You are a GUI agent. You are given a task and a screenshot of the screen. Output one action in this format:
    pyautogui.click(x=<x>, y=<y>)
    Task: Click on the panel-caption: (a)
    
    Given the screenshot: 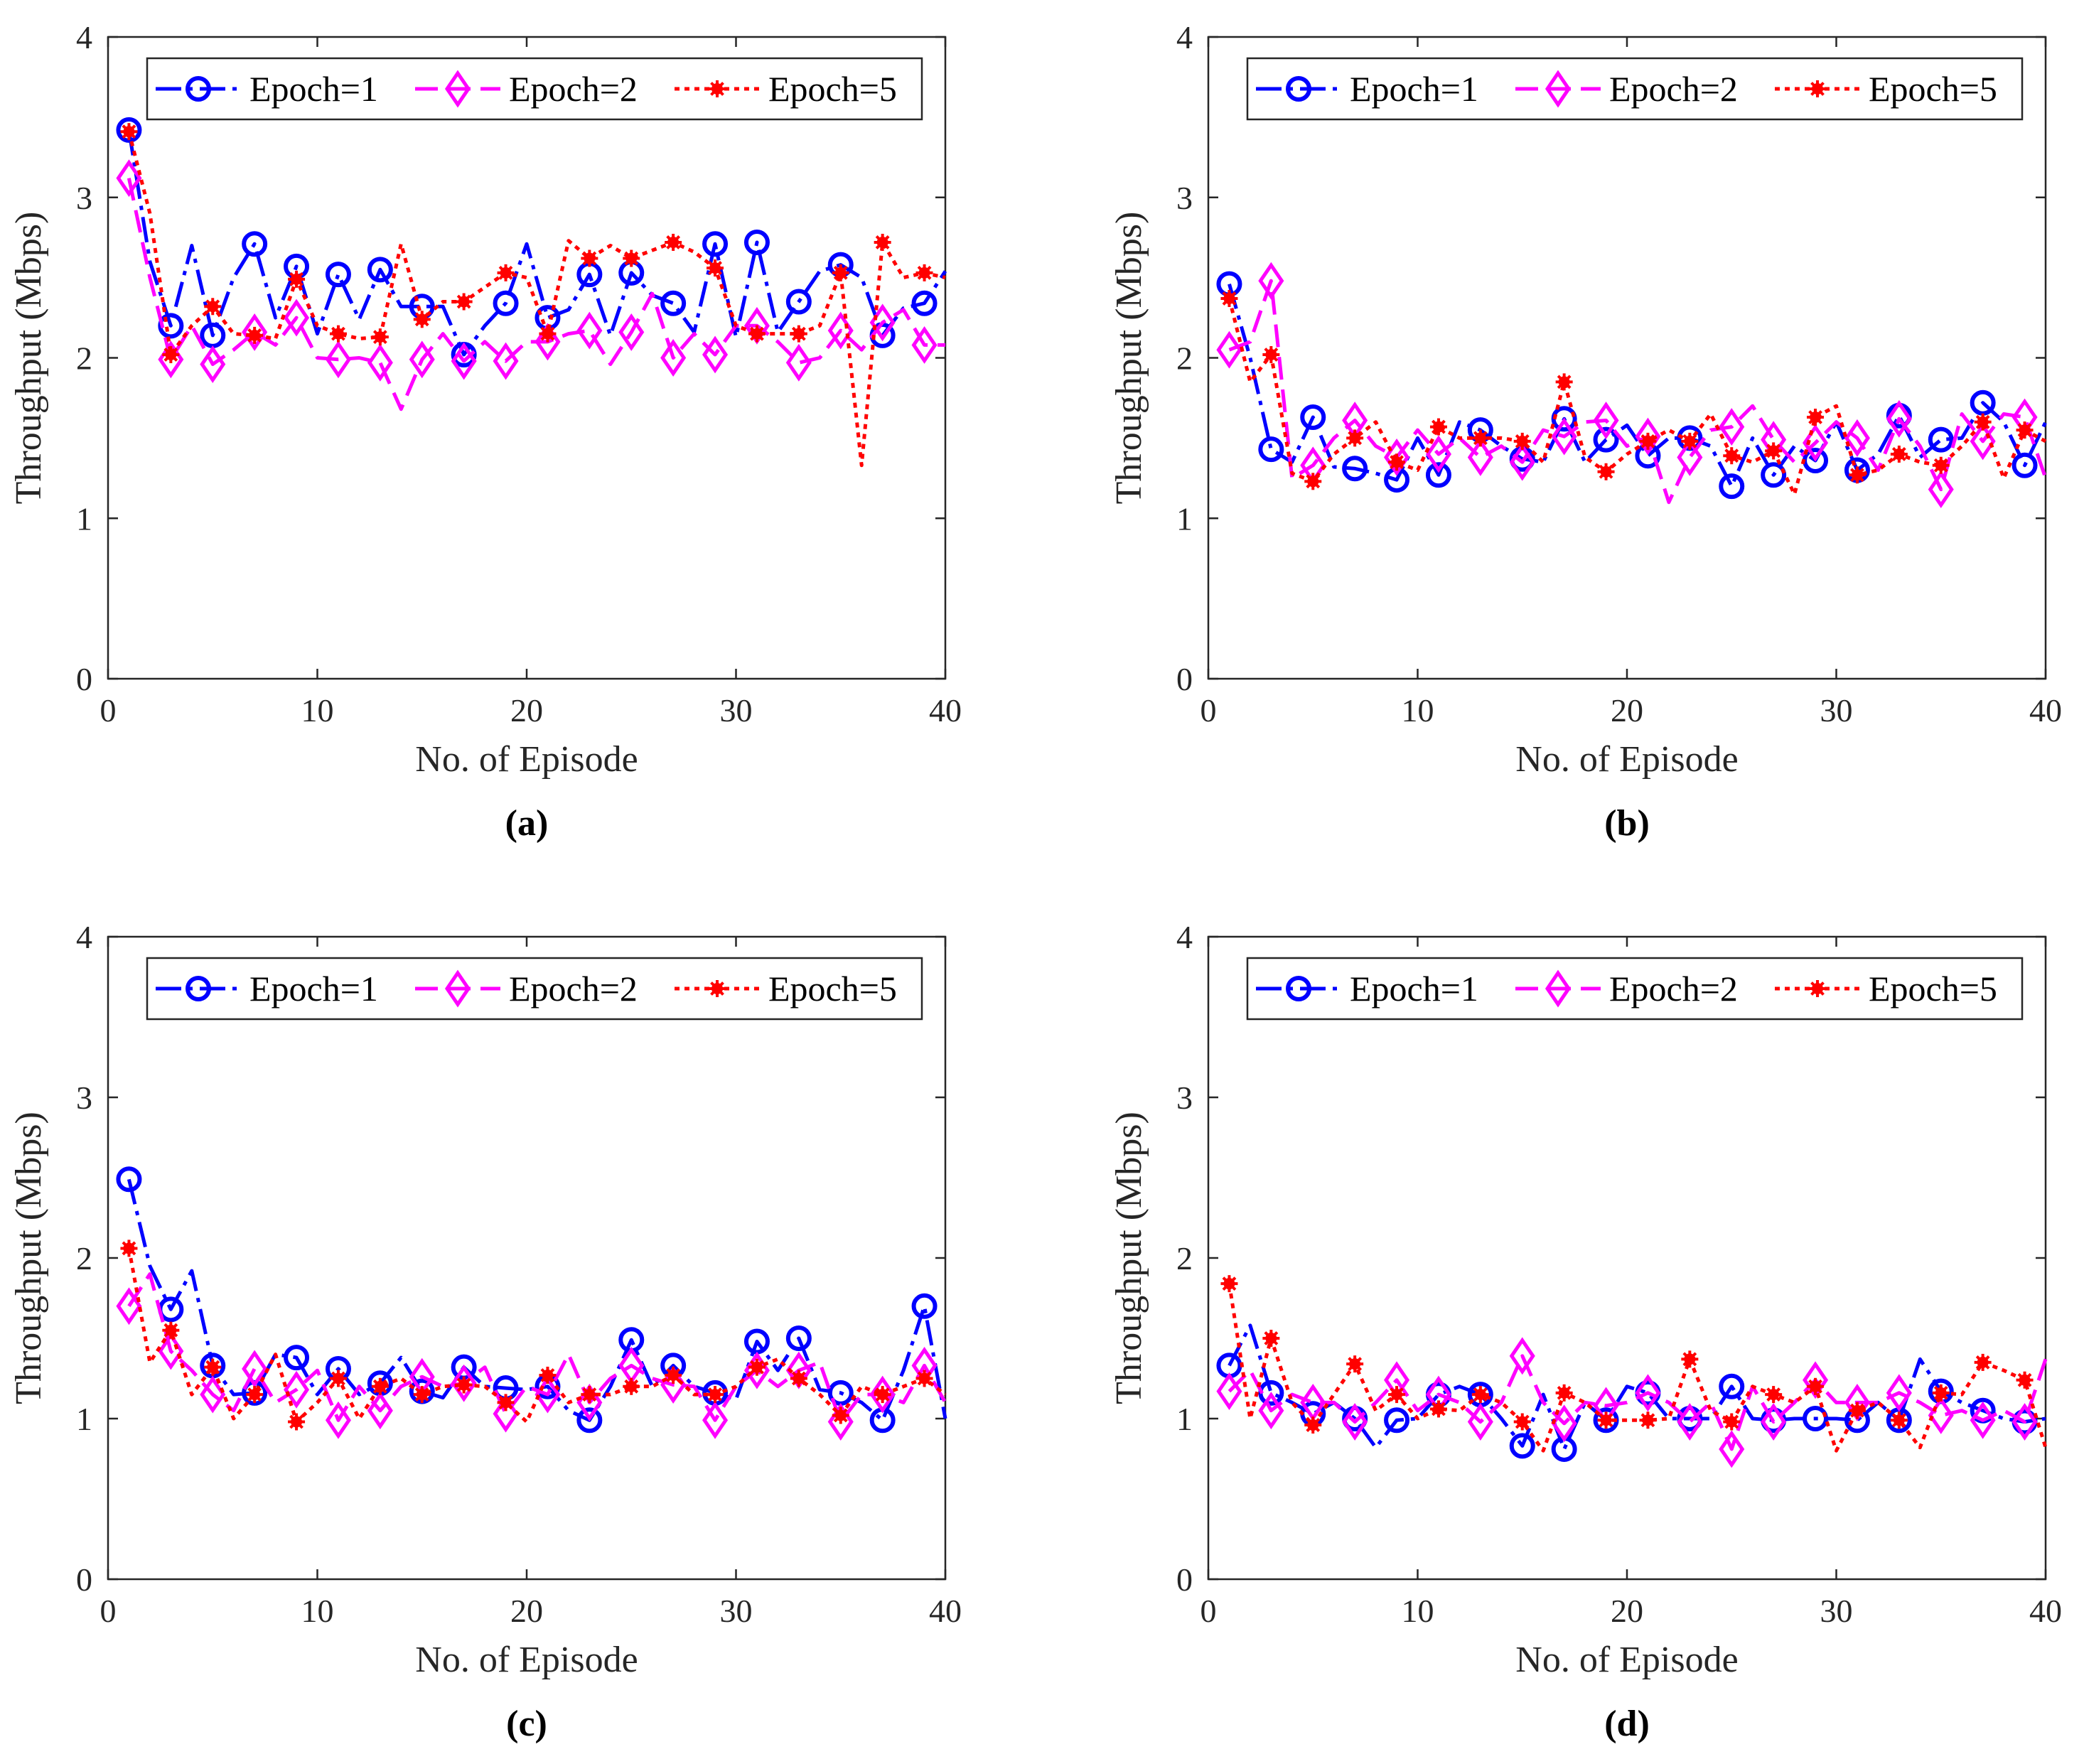 What is the action you would take?
    pyautogui.click(x=527, y=823)
    